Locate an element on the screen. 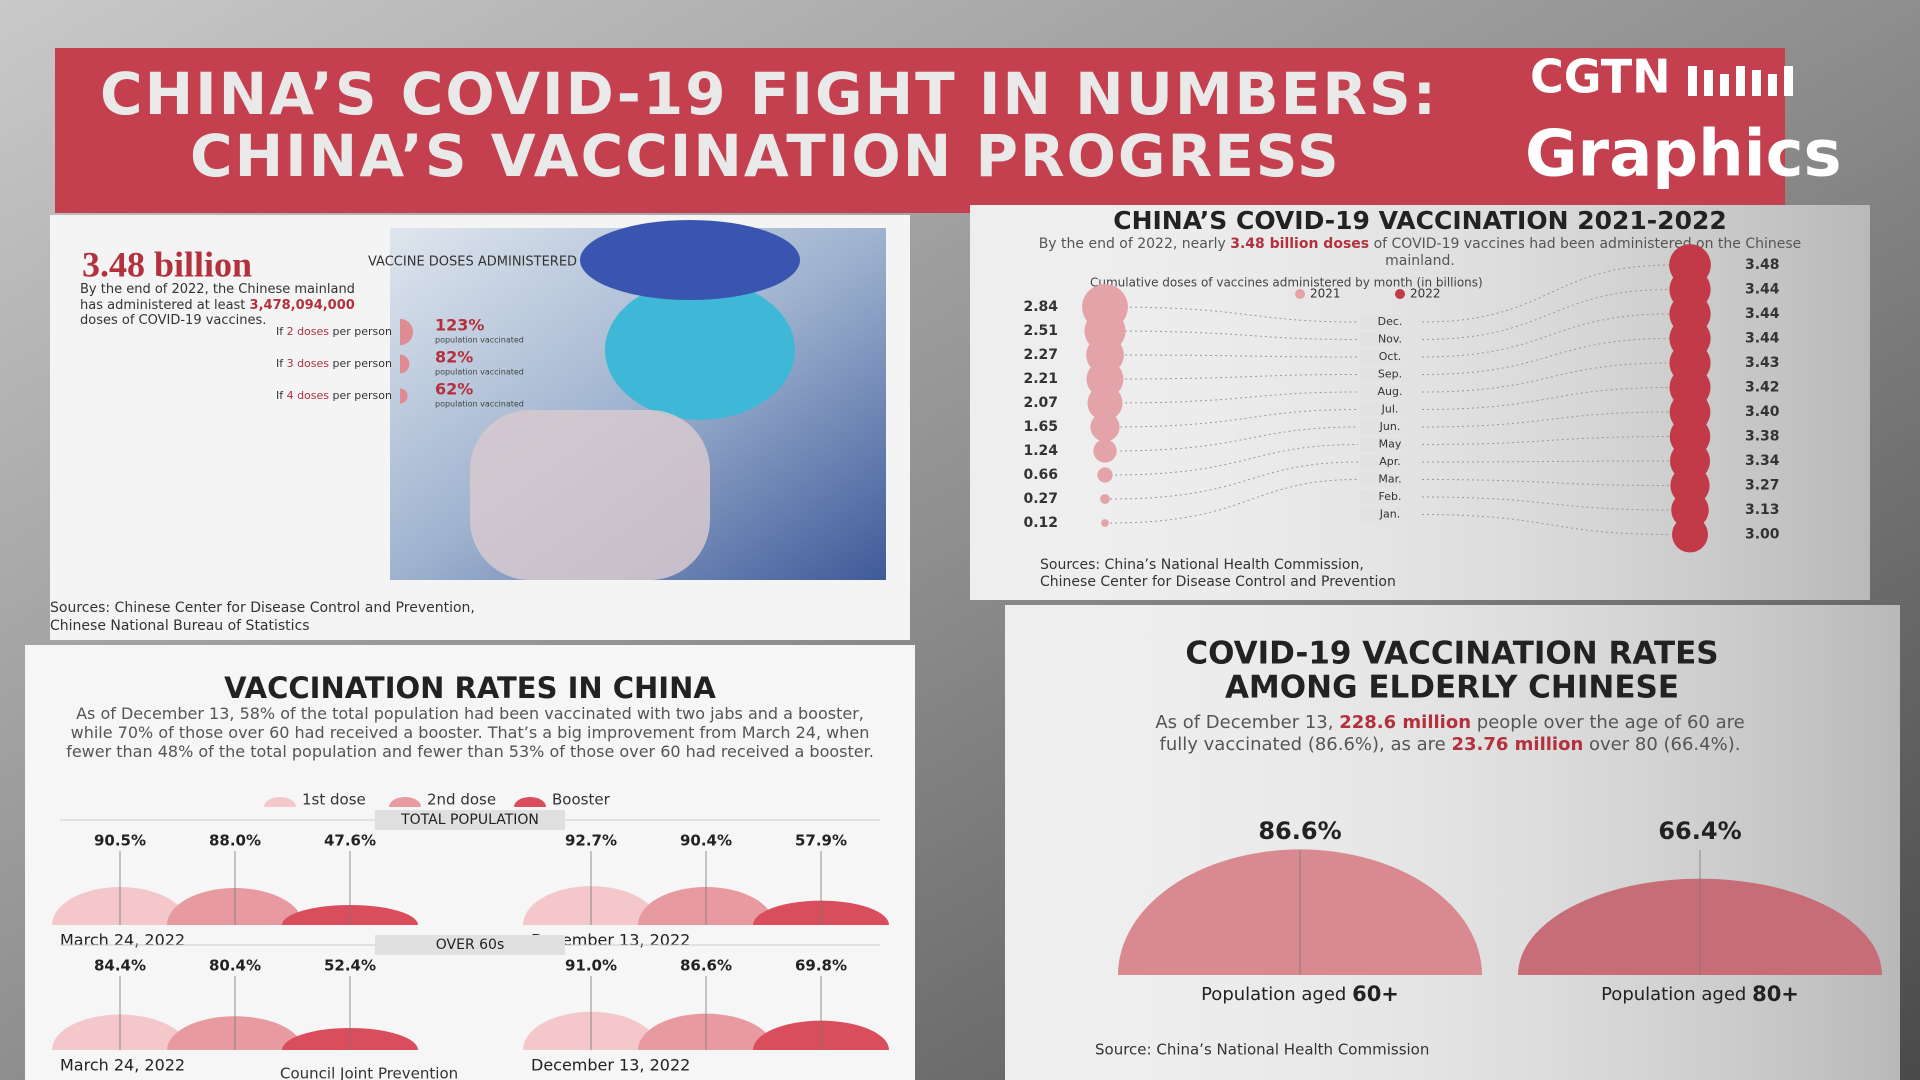 The height and width of the screenshot is (1080, 1920). rate-label: 69.8% is located at coordinates (821, 966).